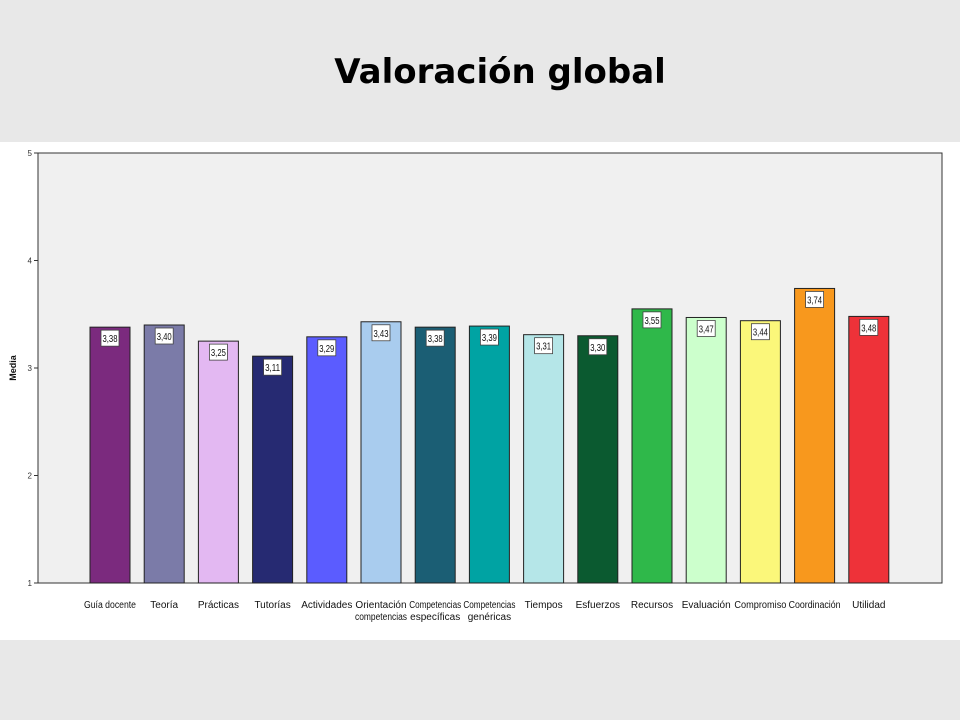 The width and height of the screenshot is (960, 720). Describe the element at coordinates (815, 605) in the screenshot. I see `category-label: Coordinación` at that location.